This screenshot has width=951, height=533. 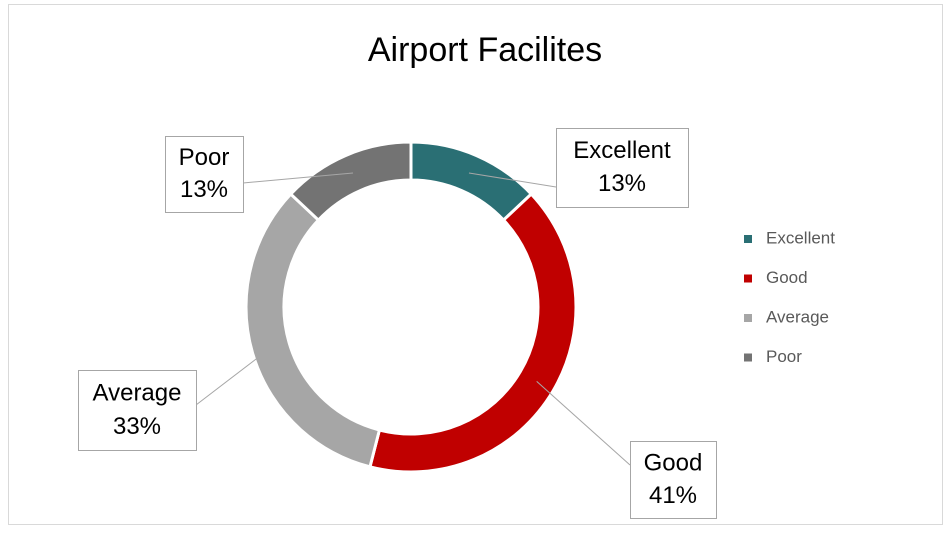 What do you see at coordinates (787, 277) in the screenshot?
I see `legend-label: Good` at bounding box center [787, 277].